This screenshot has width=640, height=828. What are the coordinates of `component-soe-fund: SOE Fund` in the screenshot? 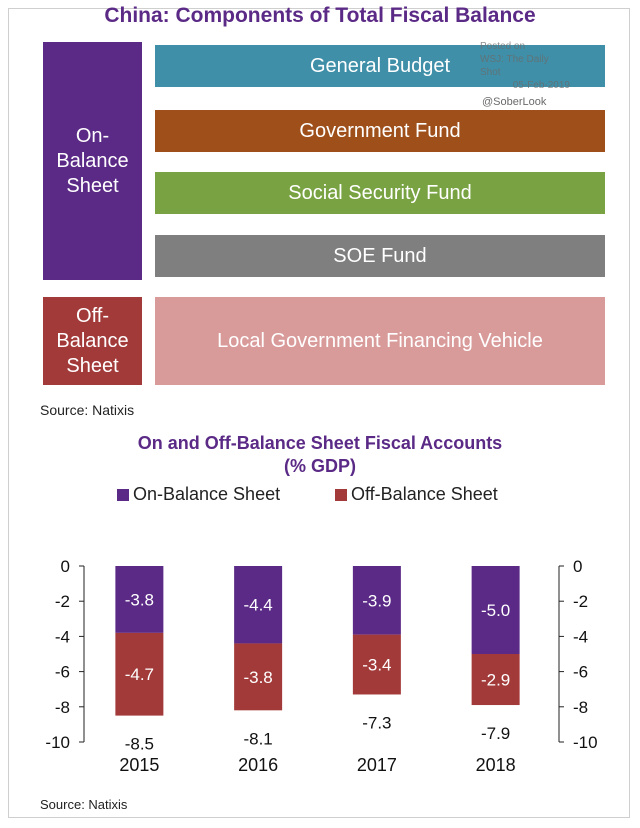 It's located at (380, 256).